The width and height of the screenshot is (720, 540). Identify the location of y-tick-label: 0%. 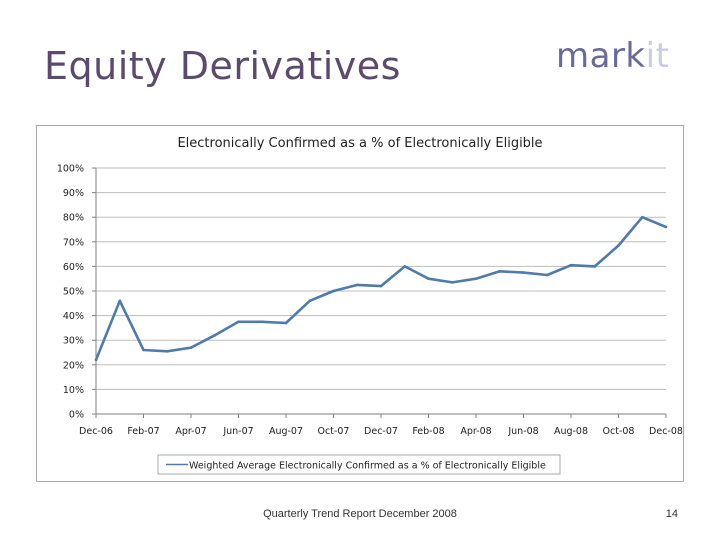
(76, 415).